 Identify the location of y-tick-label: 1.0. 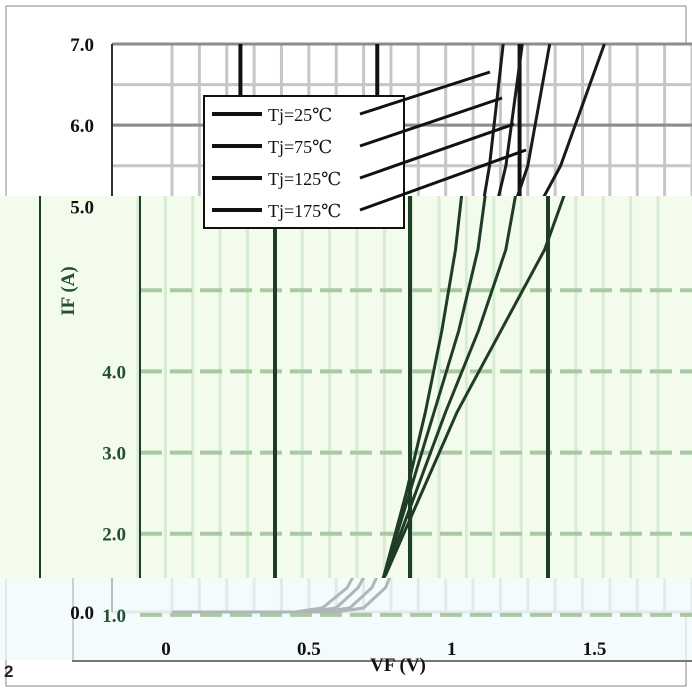
(114, 616).